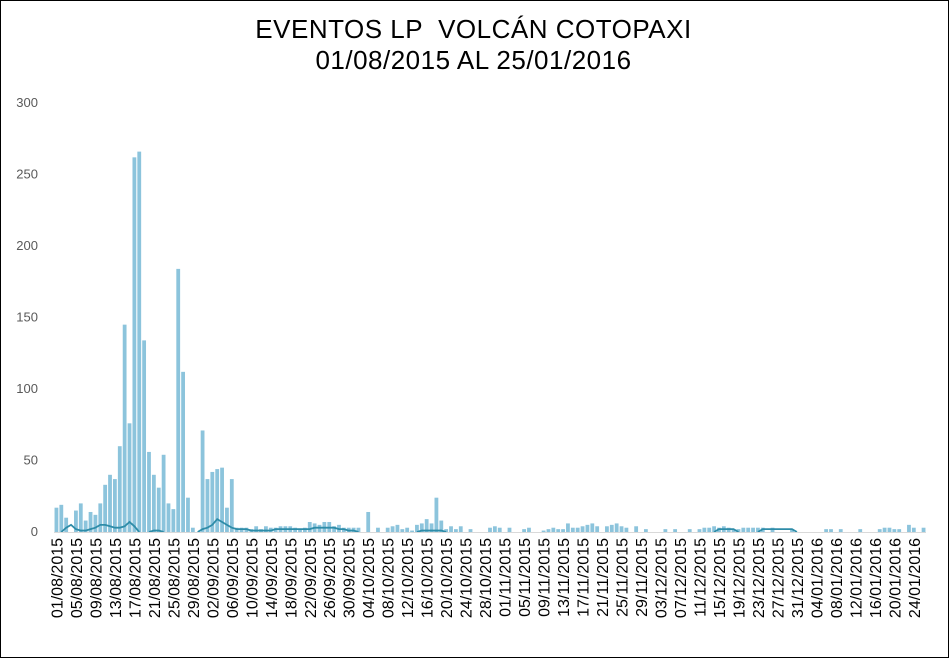 Image resolution: width=949 pixels, height=658 pixels. I want to click on x-tick-label: 20/10/2015, so click(447, 578).